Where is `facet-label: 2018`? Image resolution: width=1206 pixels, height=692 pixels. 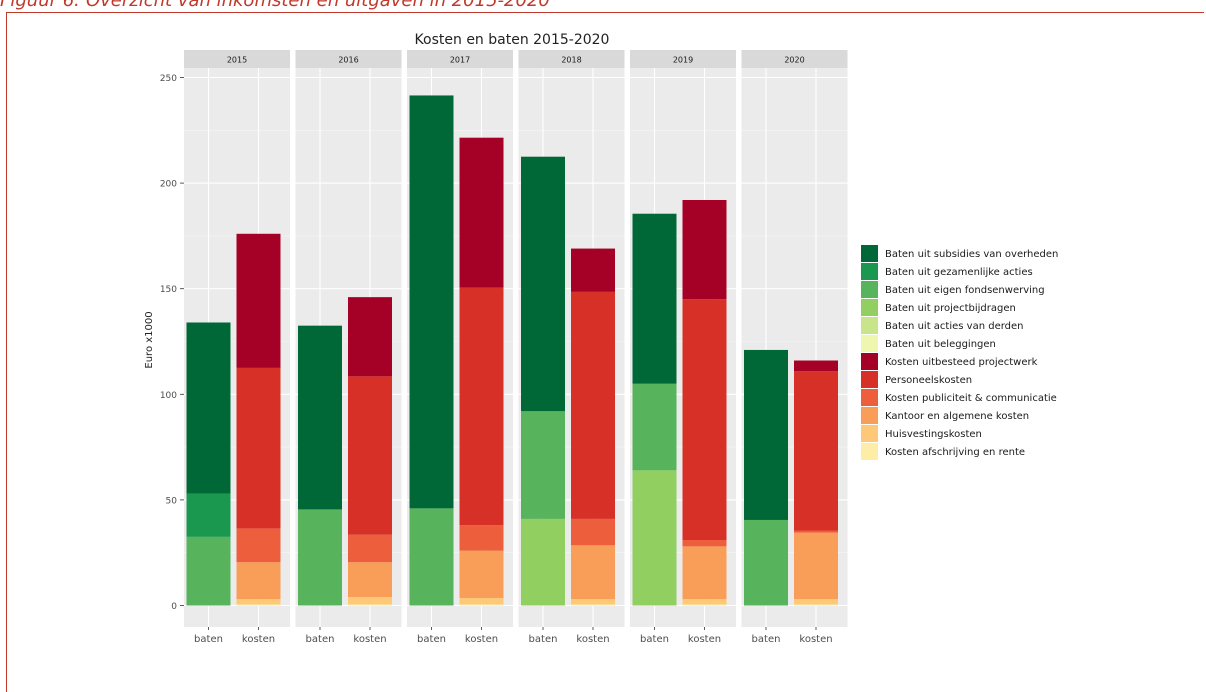
facet-label: 2018 is located at coordinates (571, 60).